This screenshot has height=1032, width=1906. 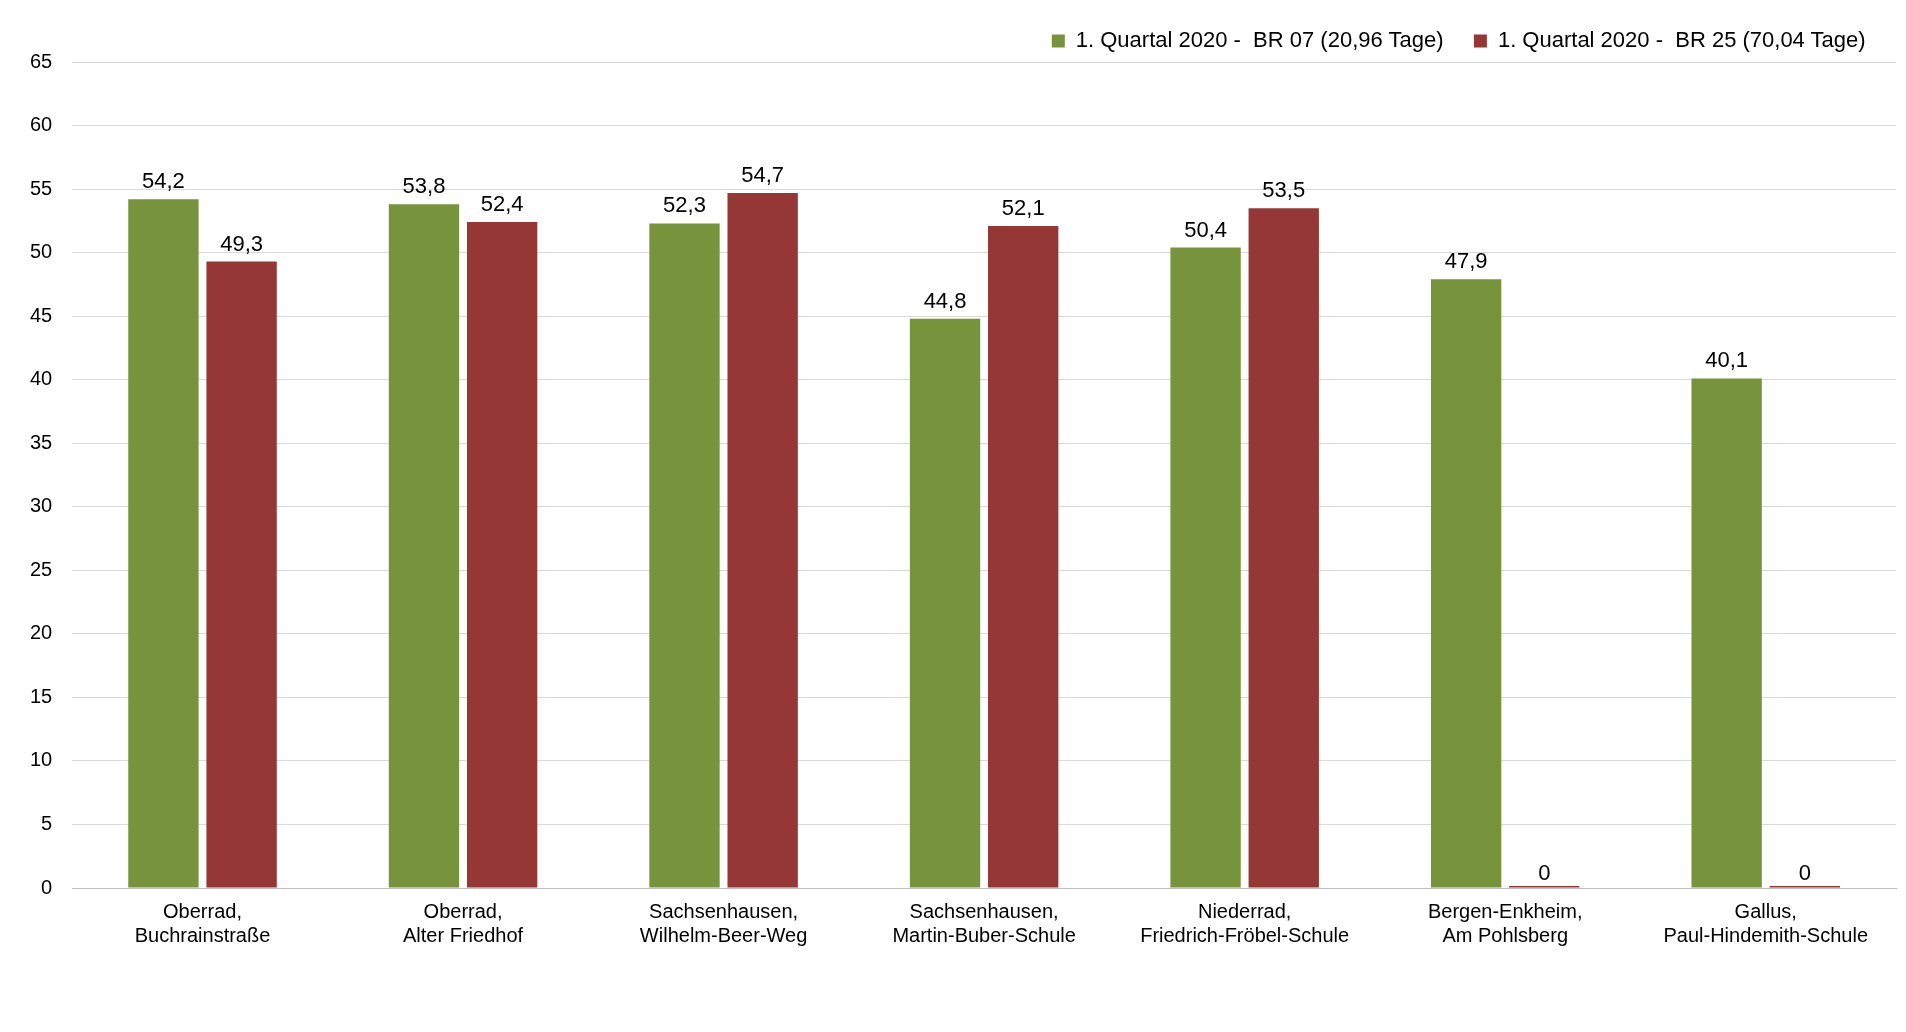 What do you see at coordinates (945, 300) in the screenshot?
I see `data-label: 44,8` at bounding box center [945, 300].